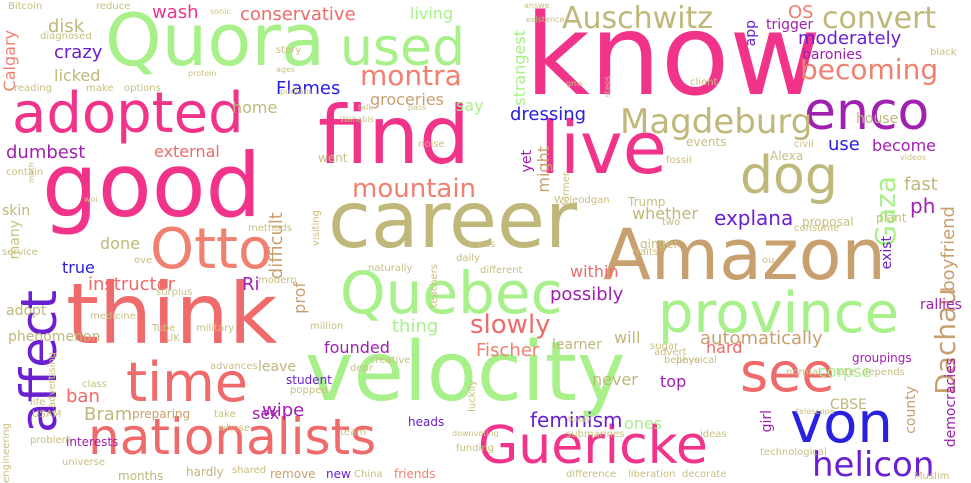  Describe the element at coordinates (25, 6) in the screenshot. I see `word-bitcoin: Bitcoin` at that location.